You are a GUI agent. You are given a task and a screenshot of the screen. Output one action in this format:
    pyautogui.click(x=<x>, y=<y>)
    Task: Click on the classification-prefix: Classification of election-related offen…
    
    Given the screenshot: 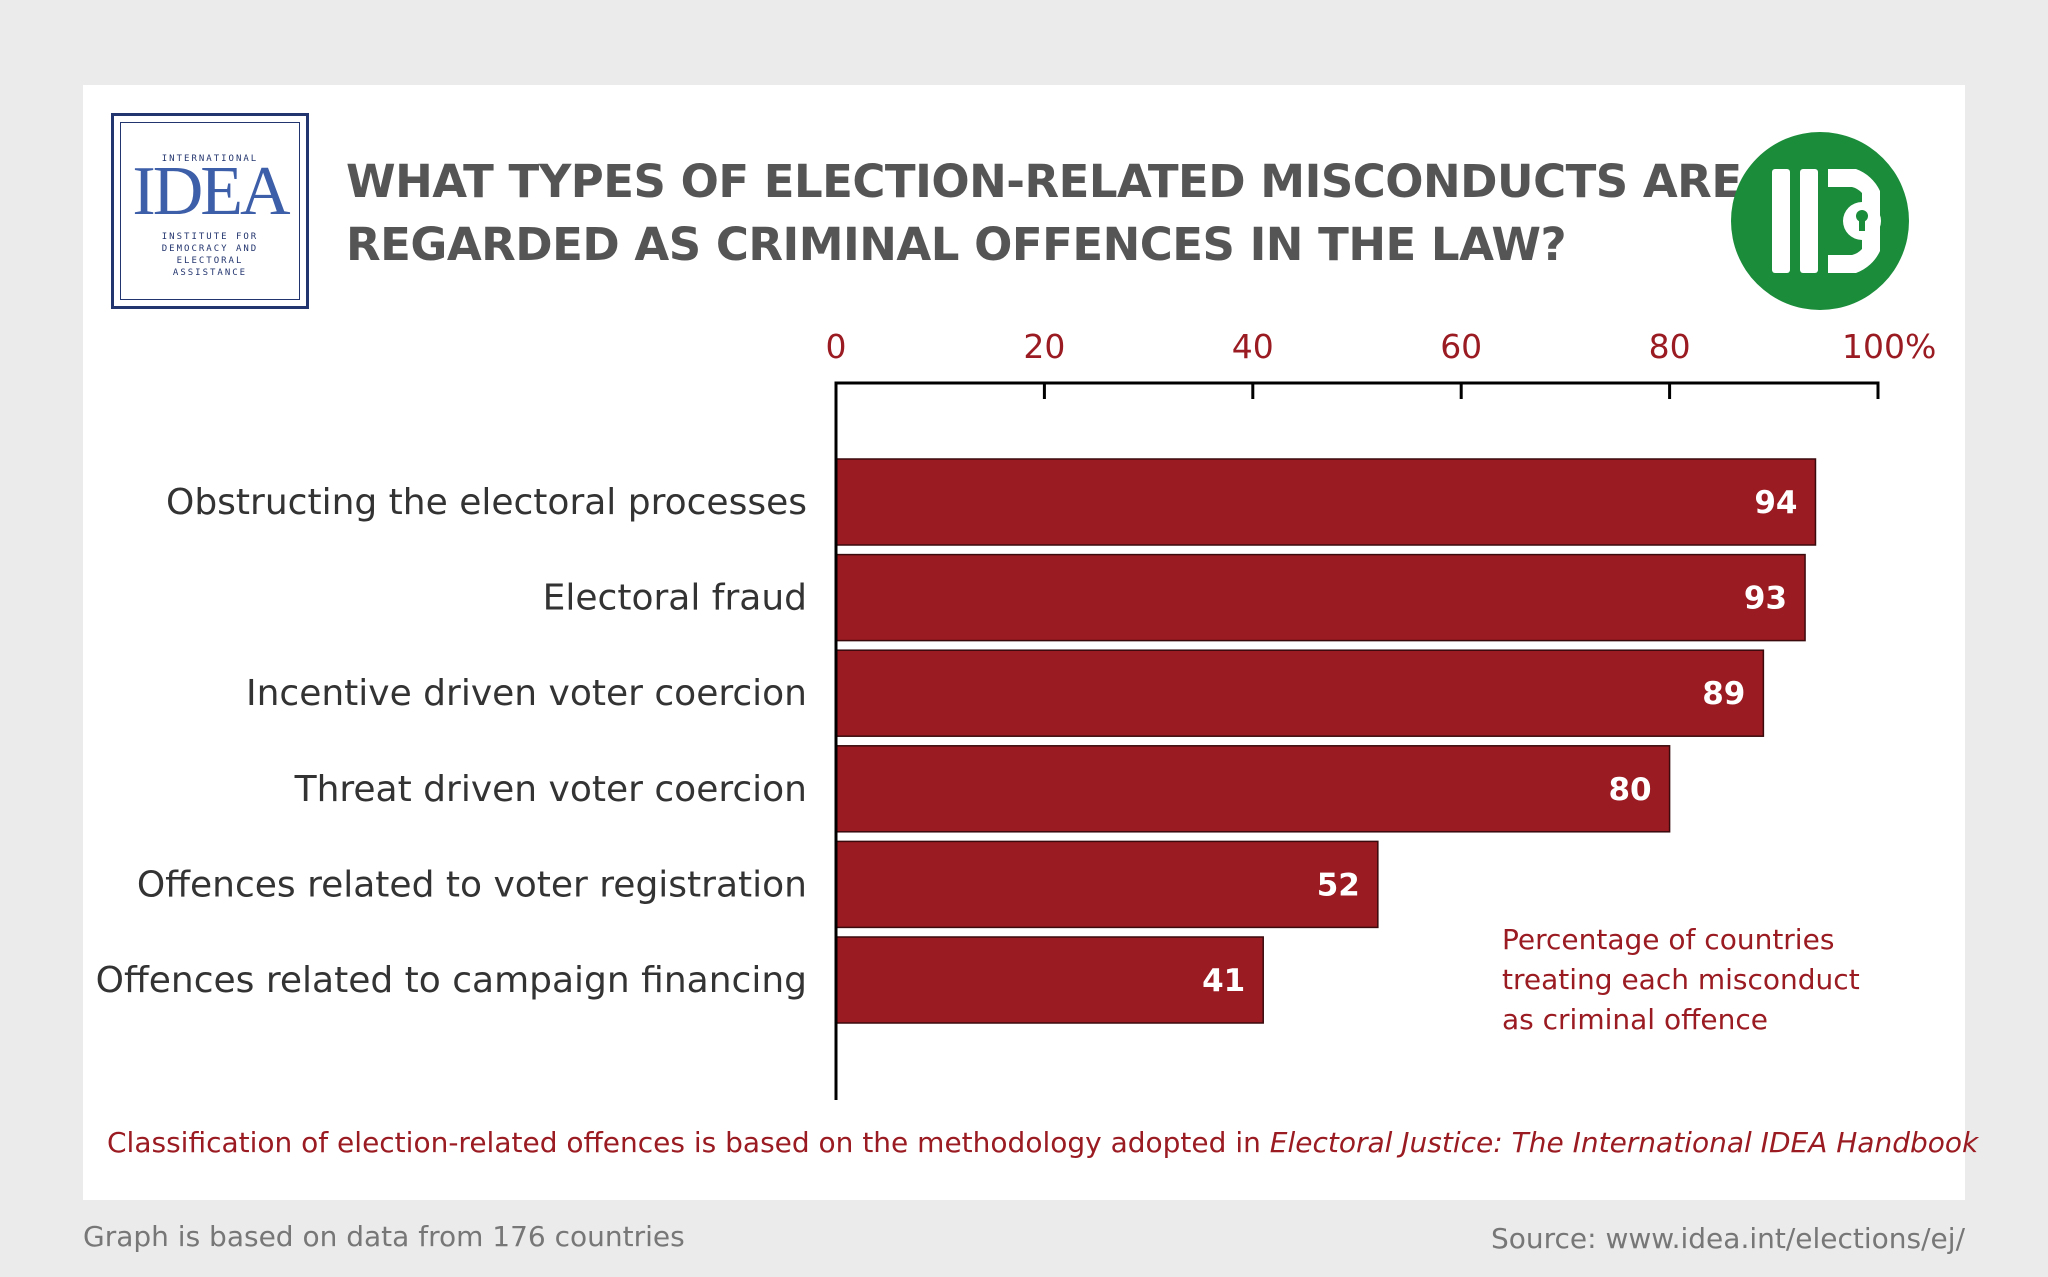 What is the action you would take?
    pyautogui.click(x=688, y=1142)
    